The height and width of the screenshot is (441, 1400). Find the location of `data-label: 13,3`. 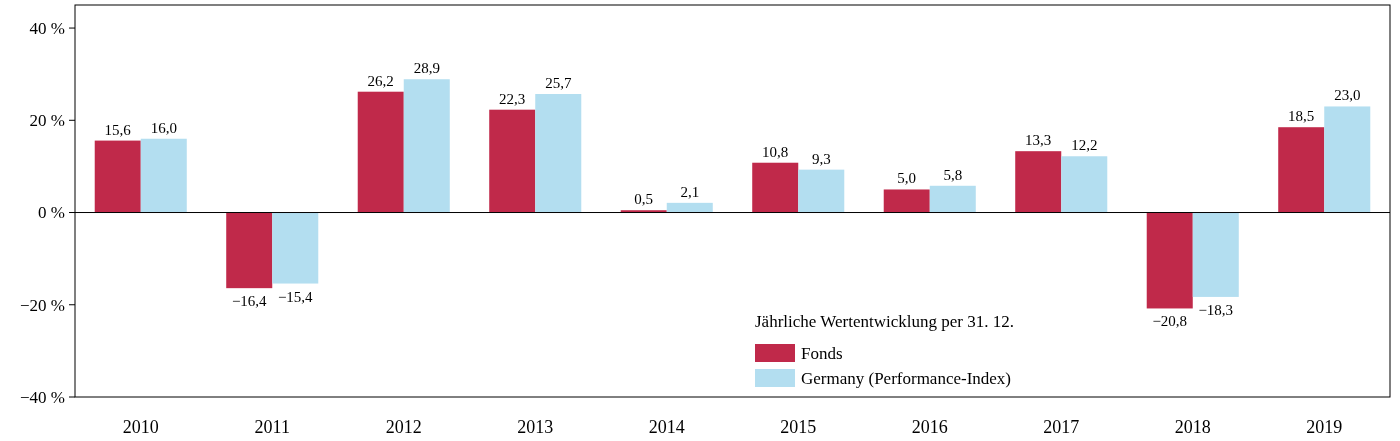

data-label: 13,3 is located at coordinates (1038, 140).